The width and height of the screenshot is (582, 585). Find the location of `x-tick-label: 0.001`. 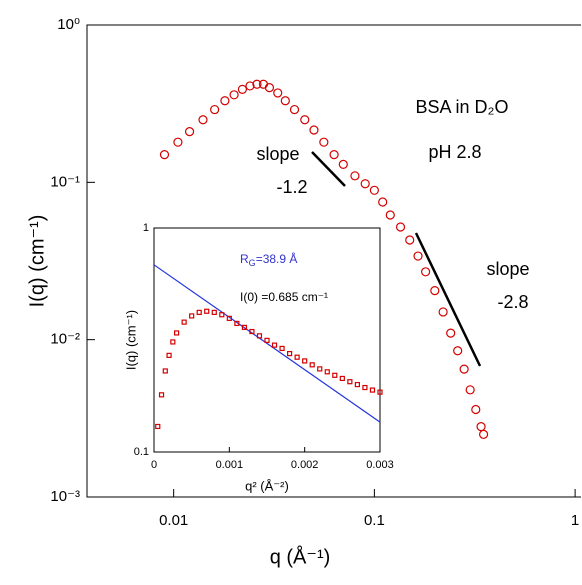

x-tick-label: 0.001 is located at coordinates (230, 465).